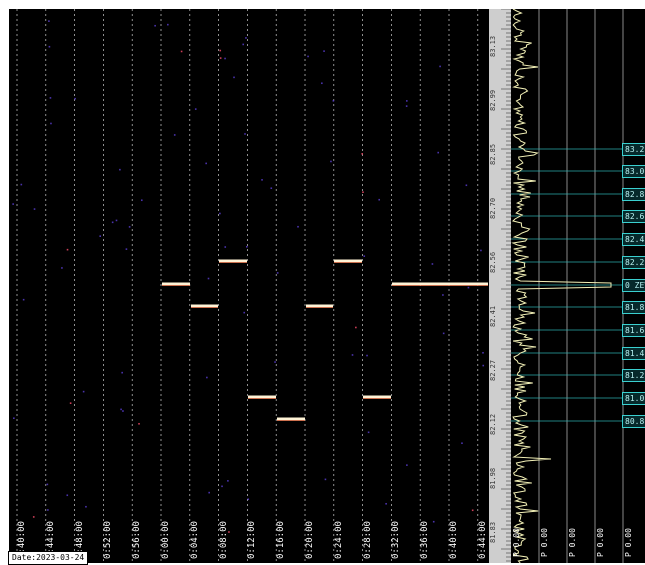 This screenshot has height=565, width=645. I want to click on spectrum-frequency-label: 83.2 Hz, so click(633, 149).